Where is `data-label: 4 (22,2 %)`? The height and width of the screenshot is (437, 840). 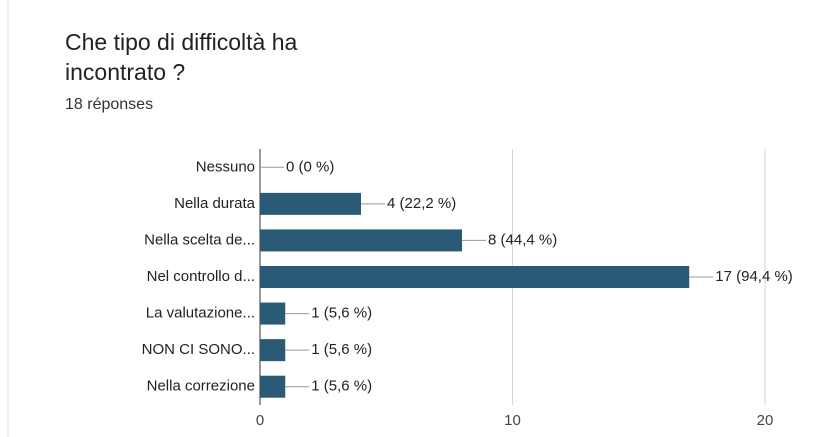
data-label: 4 (22,2 %) is located at coordinates (421, 203).